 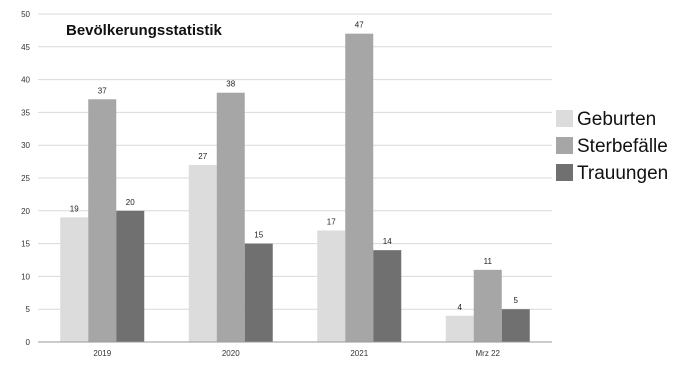 What do you see at coordinates (25, 145) in the screenshot?
I see `y-tick-label: 30` at bounding box center [25, 145].